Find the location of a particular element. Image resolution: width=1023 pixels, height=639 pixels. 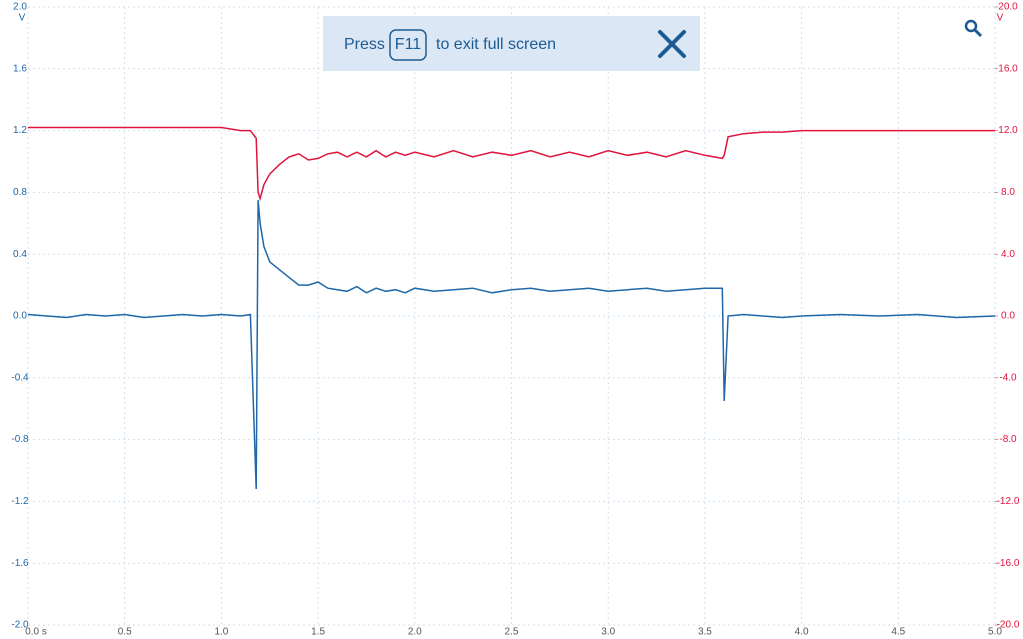

y-tick-label: -0.8 is located at coordinates (20, 439).